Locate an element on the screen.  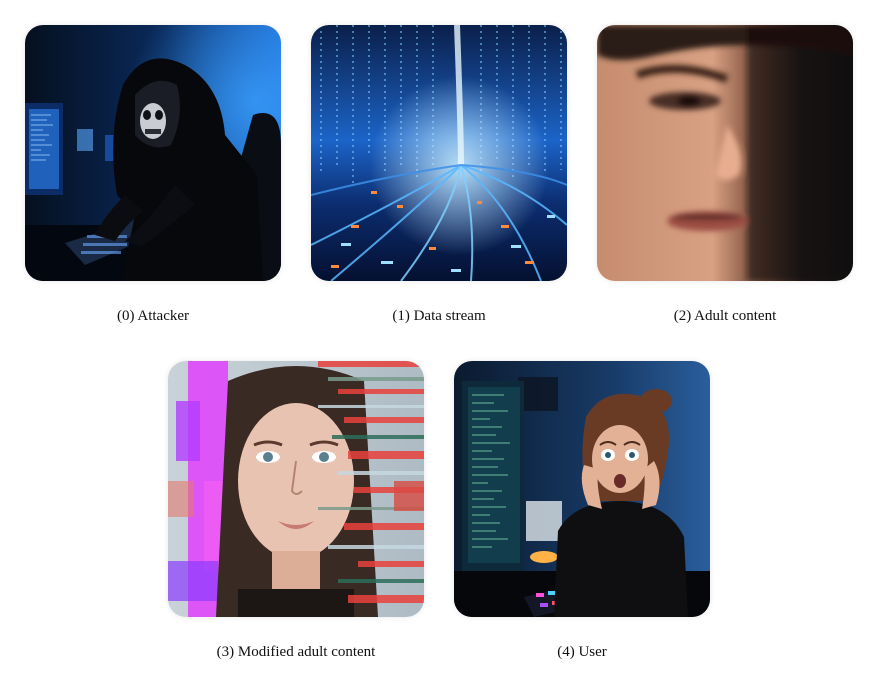
data-stream-panel is located at coordinates (439, 153).